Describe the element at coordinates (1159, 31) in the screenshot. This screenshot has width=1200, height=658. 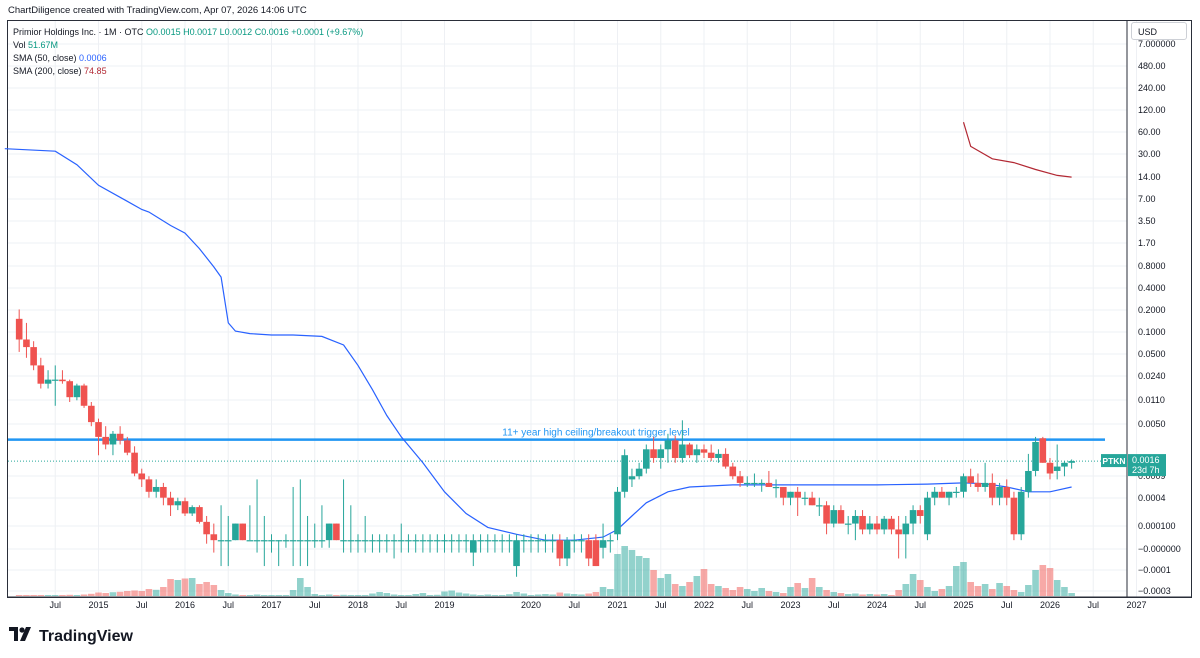
I see `currency-selector: USD` at that location.